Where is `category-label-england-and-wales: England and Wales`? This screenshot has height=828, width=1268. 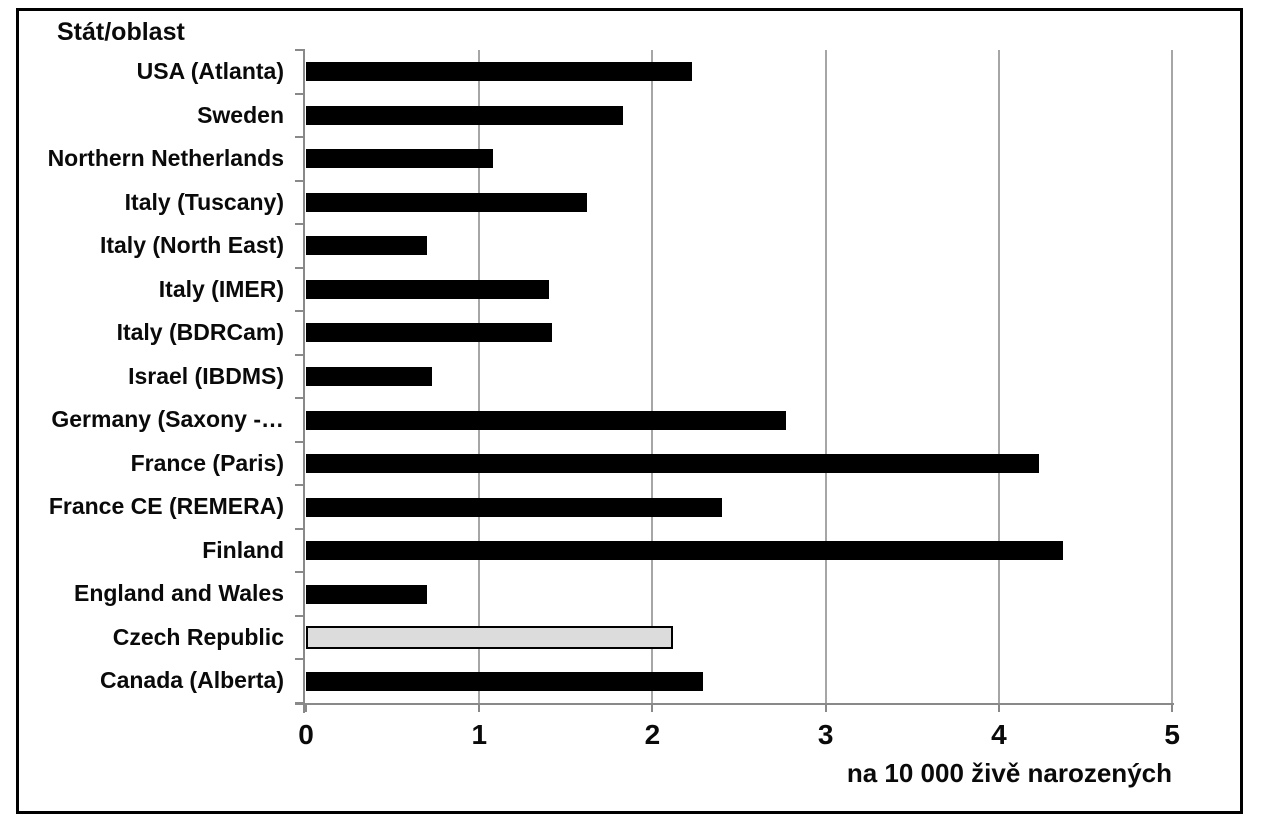 category-label-england-and-wales: England and Wales is located at coordinates (178, 593).